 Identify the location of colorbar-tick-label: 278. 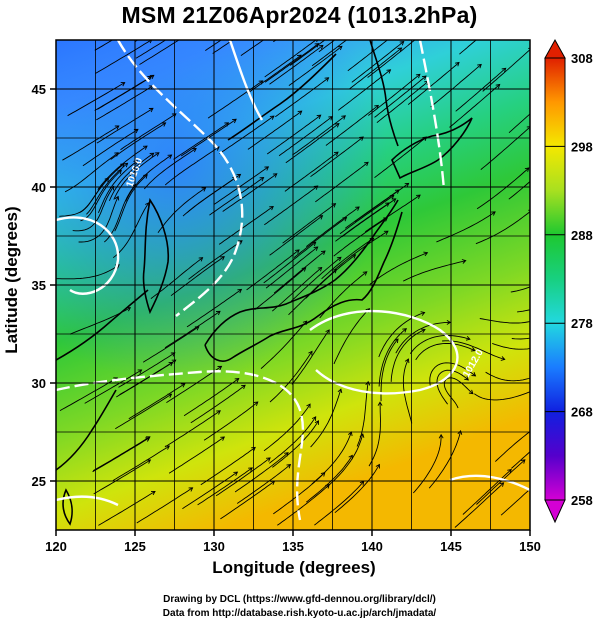
(582, 323).